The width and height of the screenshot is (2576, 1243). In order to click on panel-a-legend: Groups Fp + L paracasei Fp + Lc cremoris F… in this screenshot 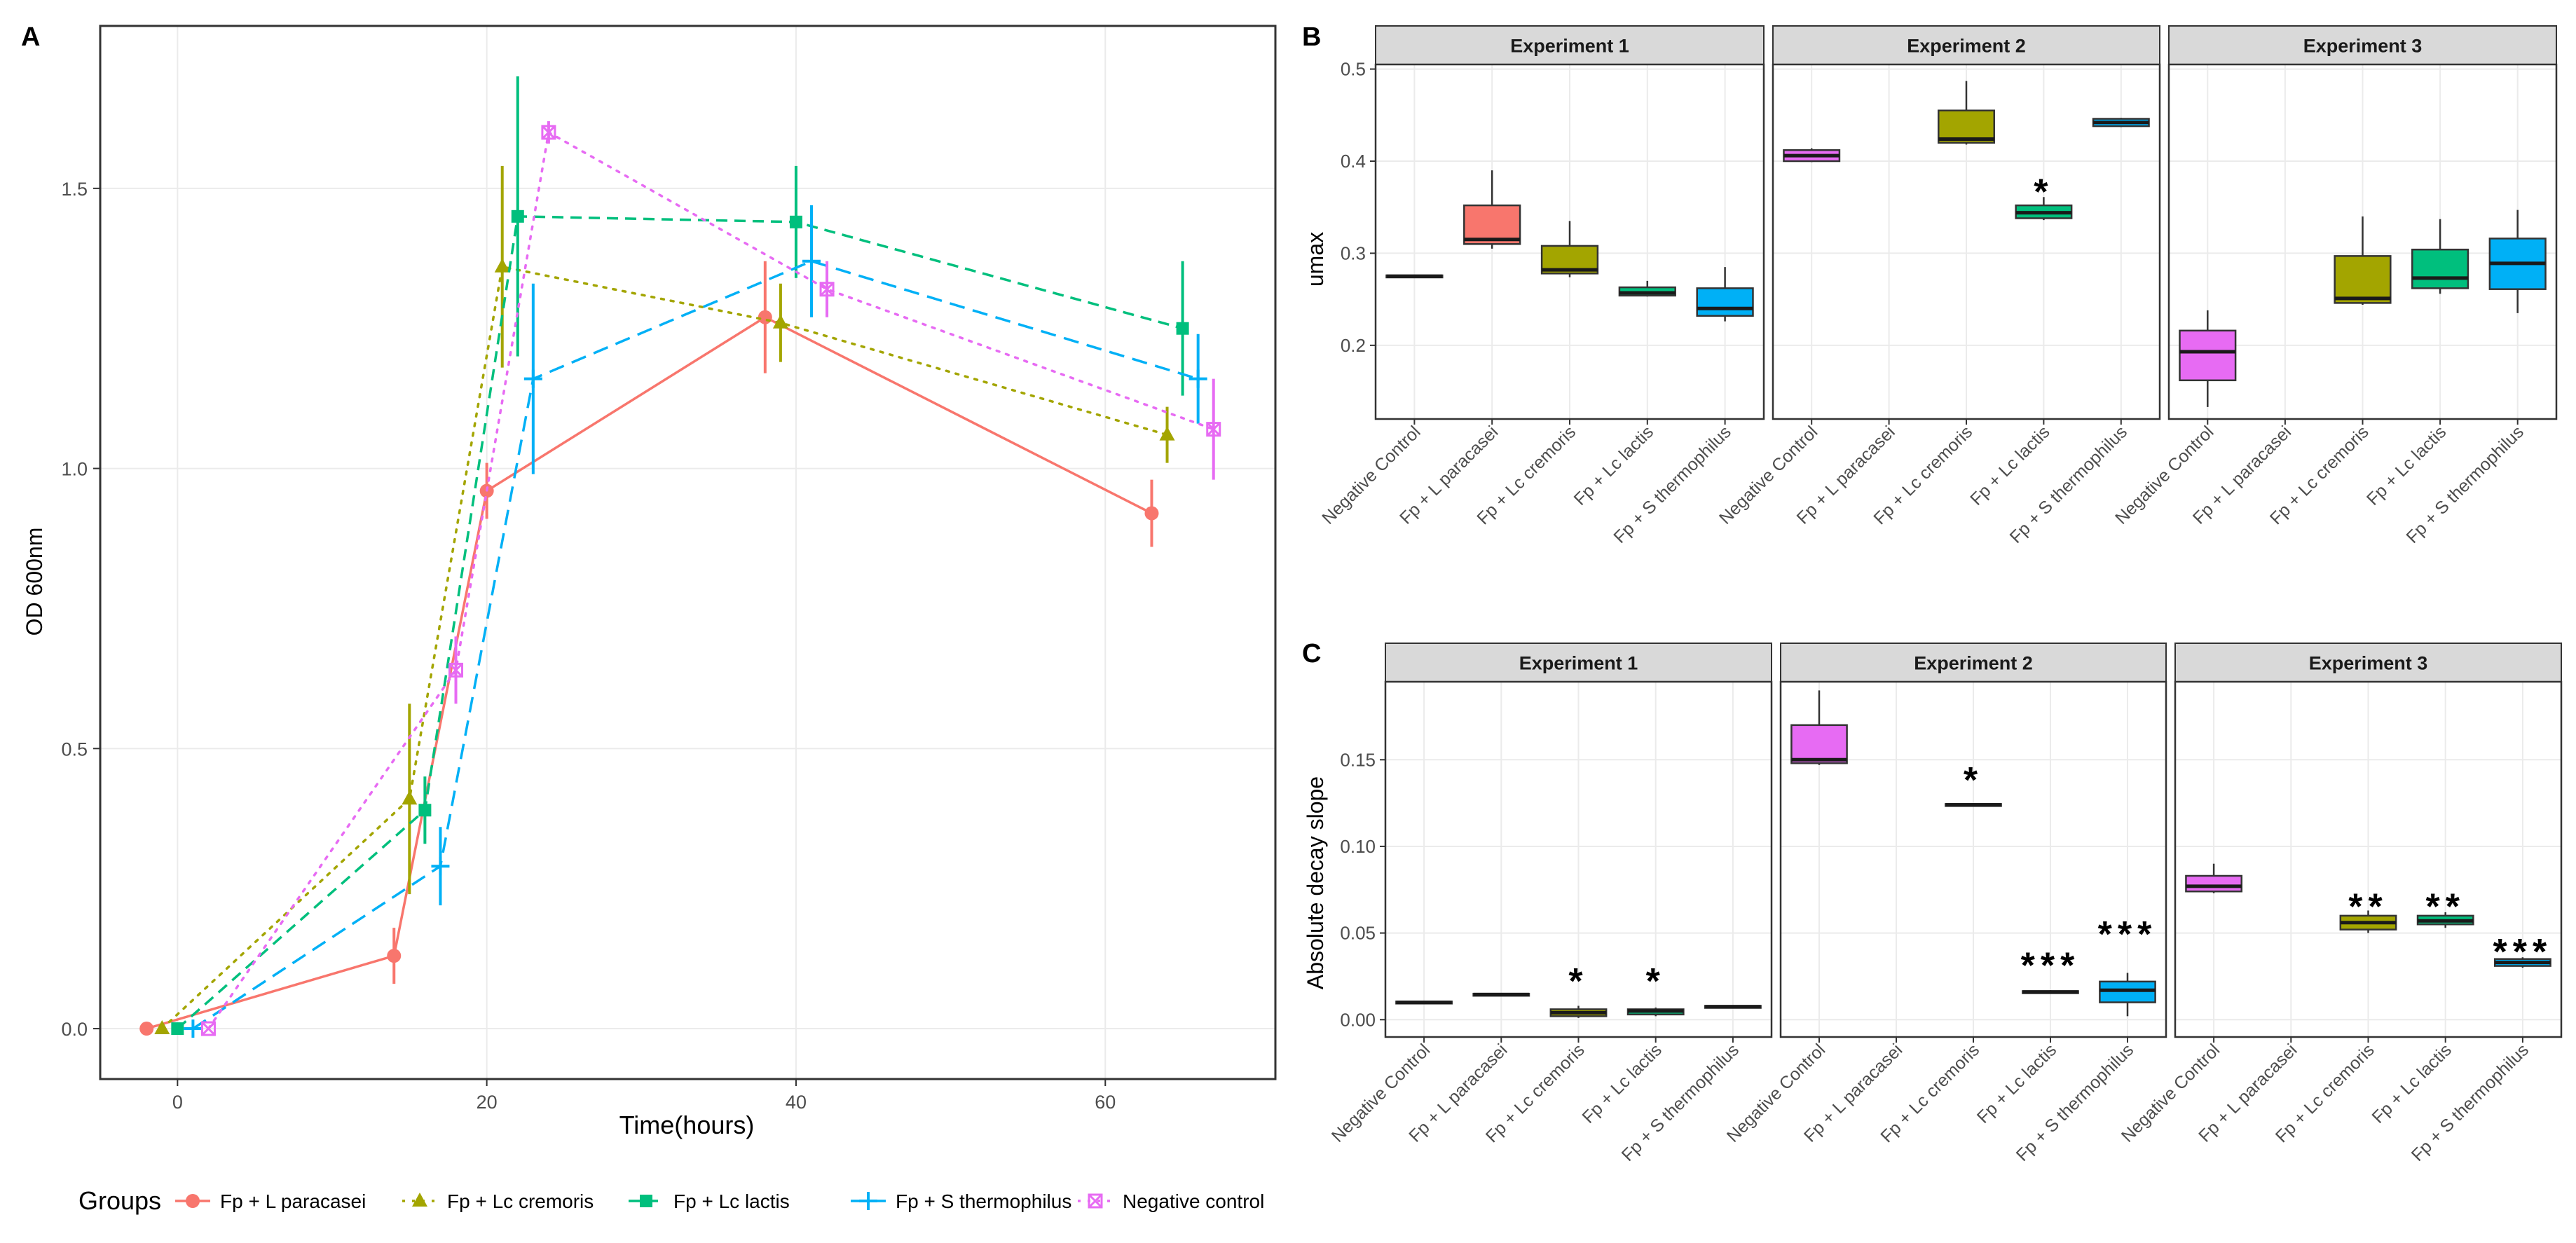, I will do `click(671, 1200)`.